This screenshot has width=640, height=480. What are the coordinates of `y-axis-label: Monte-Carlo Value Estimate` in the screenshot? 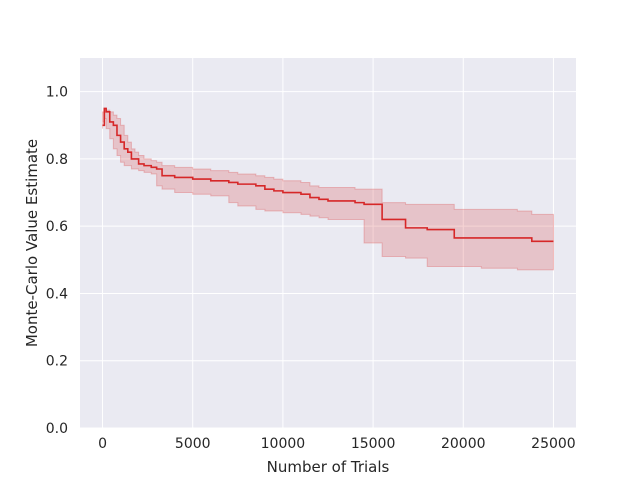 It's located at (32, 243).